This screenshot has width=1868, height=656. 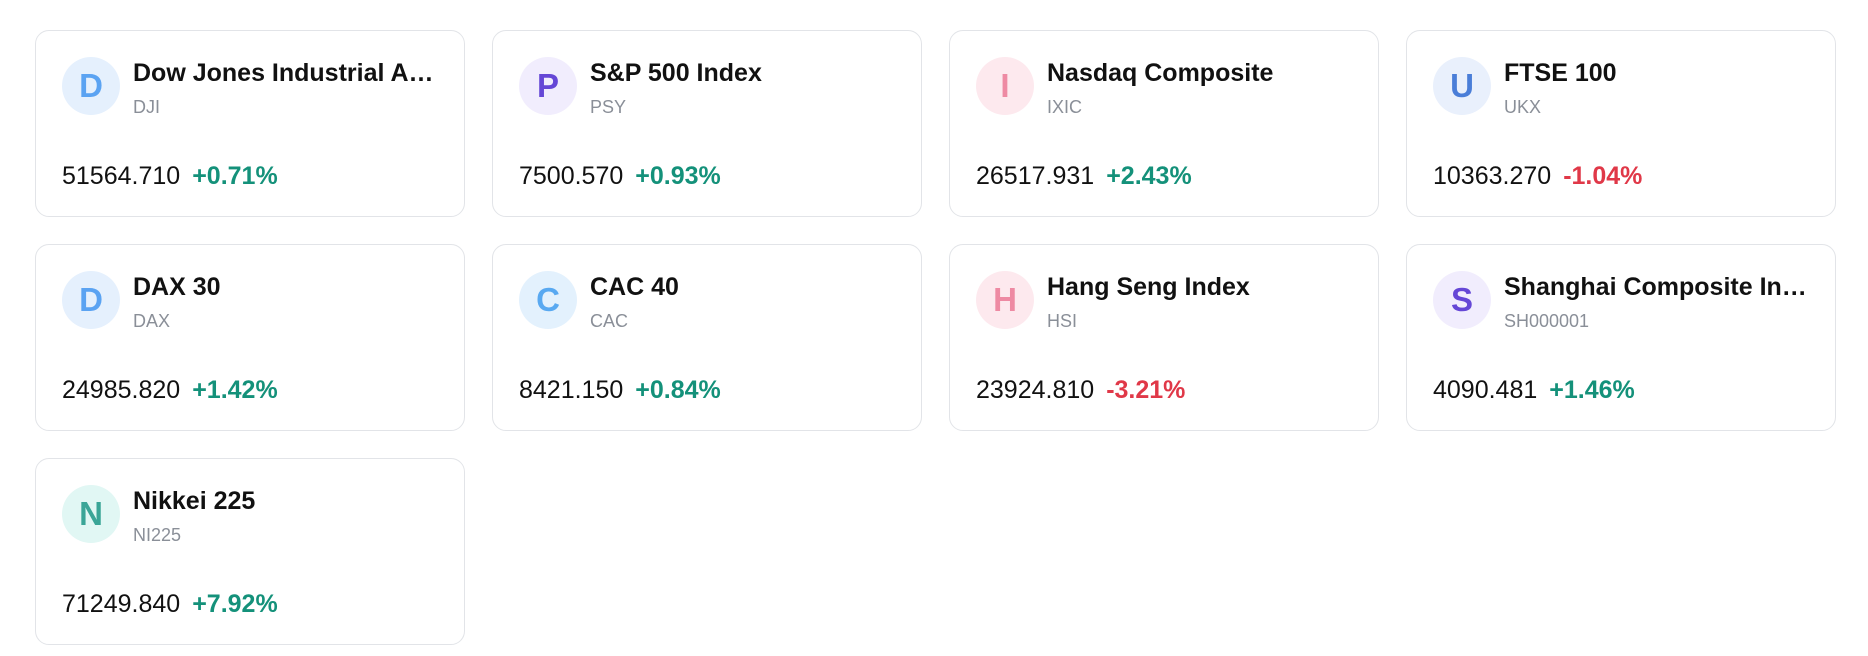 What do you see at coordinates (548, 86) in the screenshot?
I see `avatar: P` at bounding box center [548, 86].